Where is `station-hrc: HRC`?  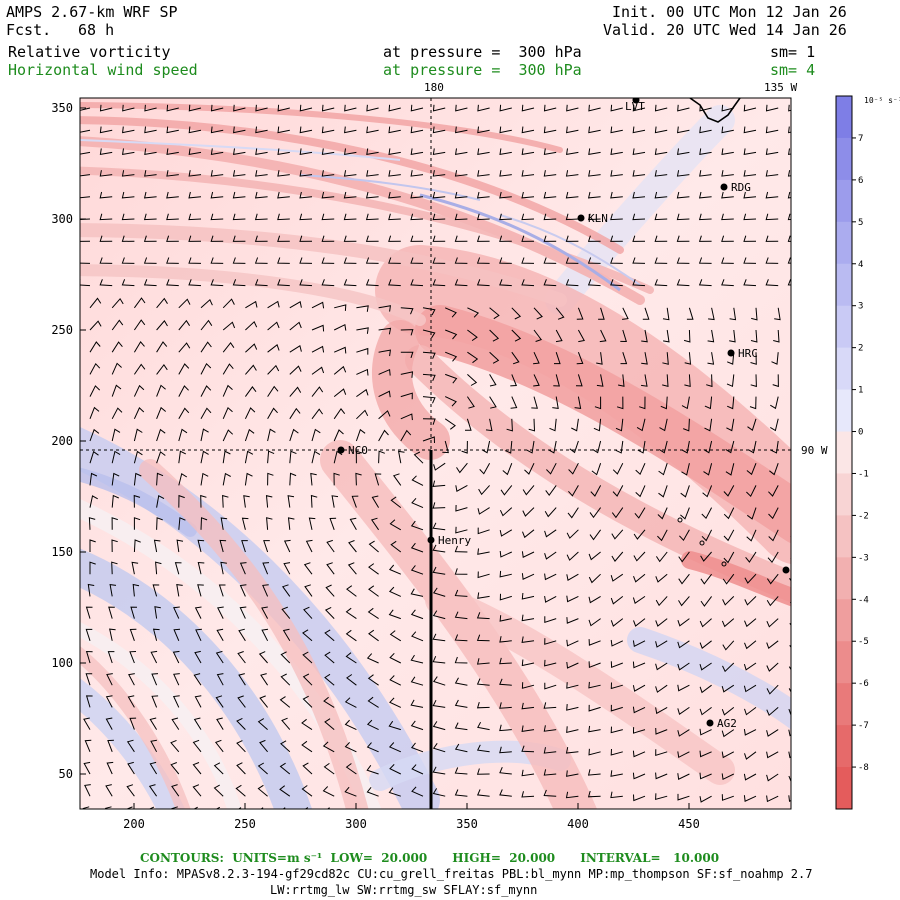
station-hrc: HRC is located at coordinates (742, 353).